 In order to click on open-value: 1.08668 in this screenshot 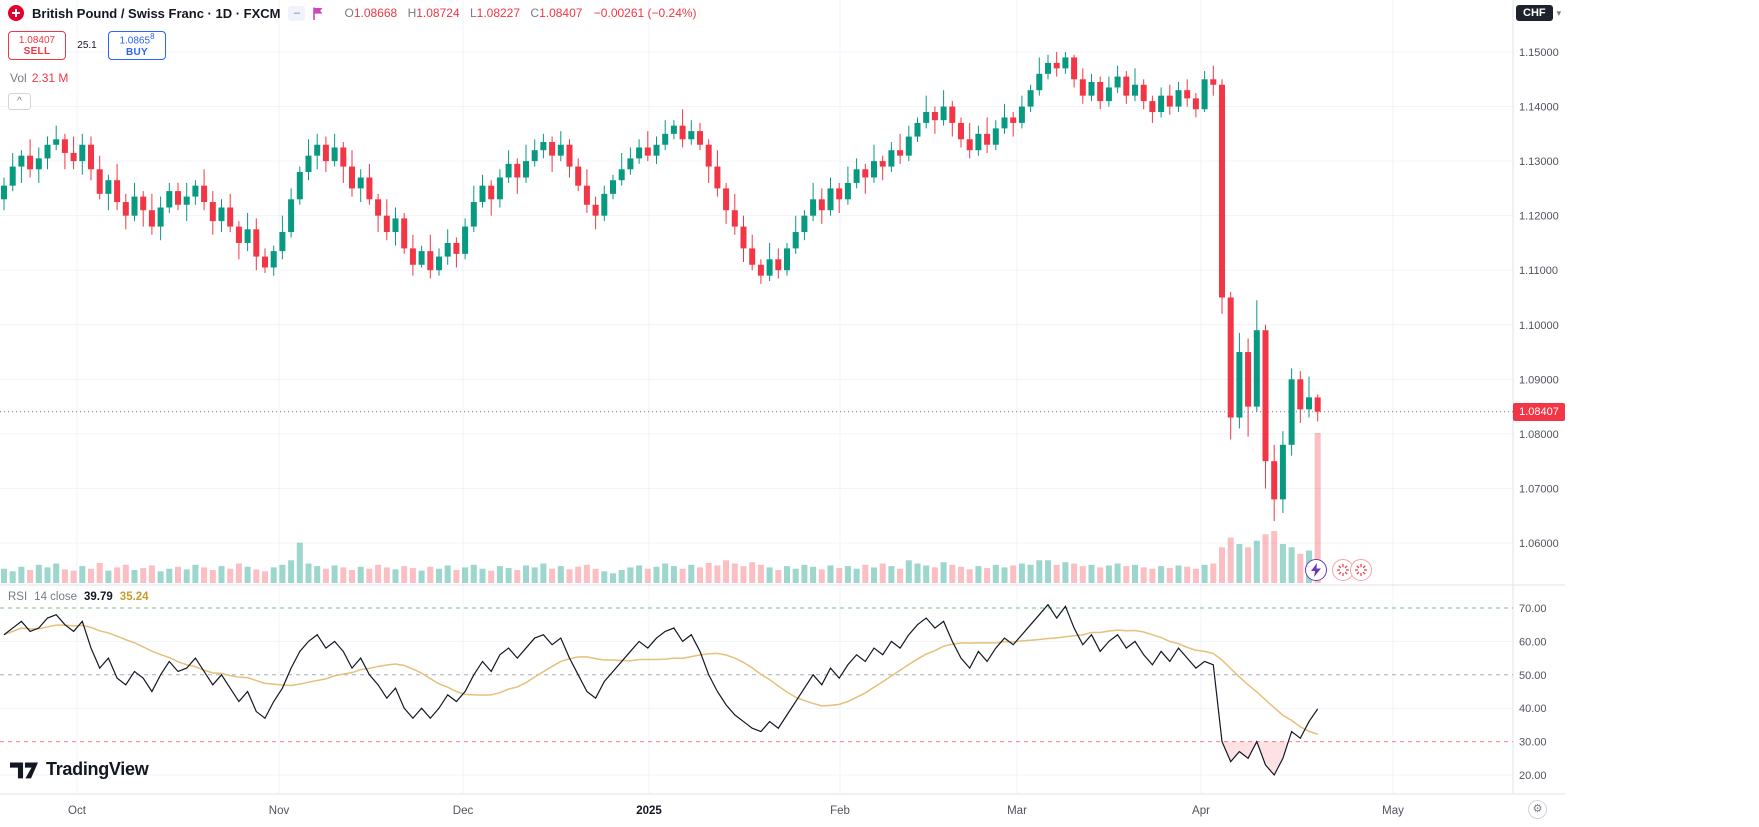, I will do `click(375, 13)`.